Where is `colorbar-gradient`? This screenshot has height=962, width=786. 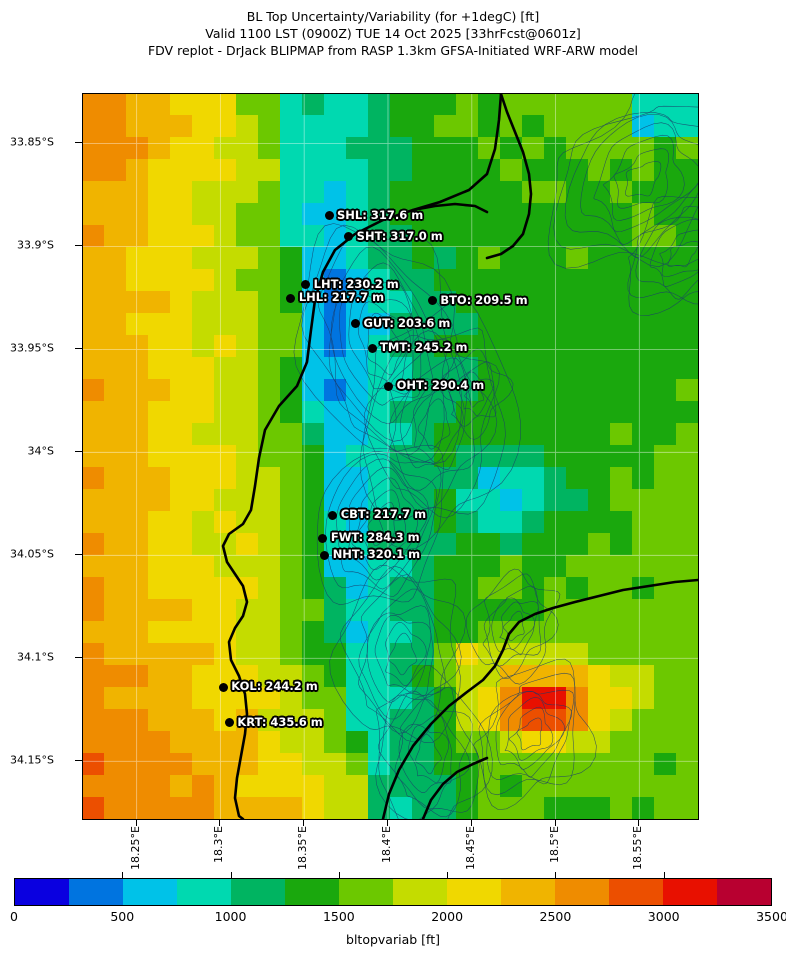 colorbar-gradient is located at coordinates (393, 892).